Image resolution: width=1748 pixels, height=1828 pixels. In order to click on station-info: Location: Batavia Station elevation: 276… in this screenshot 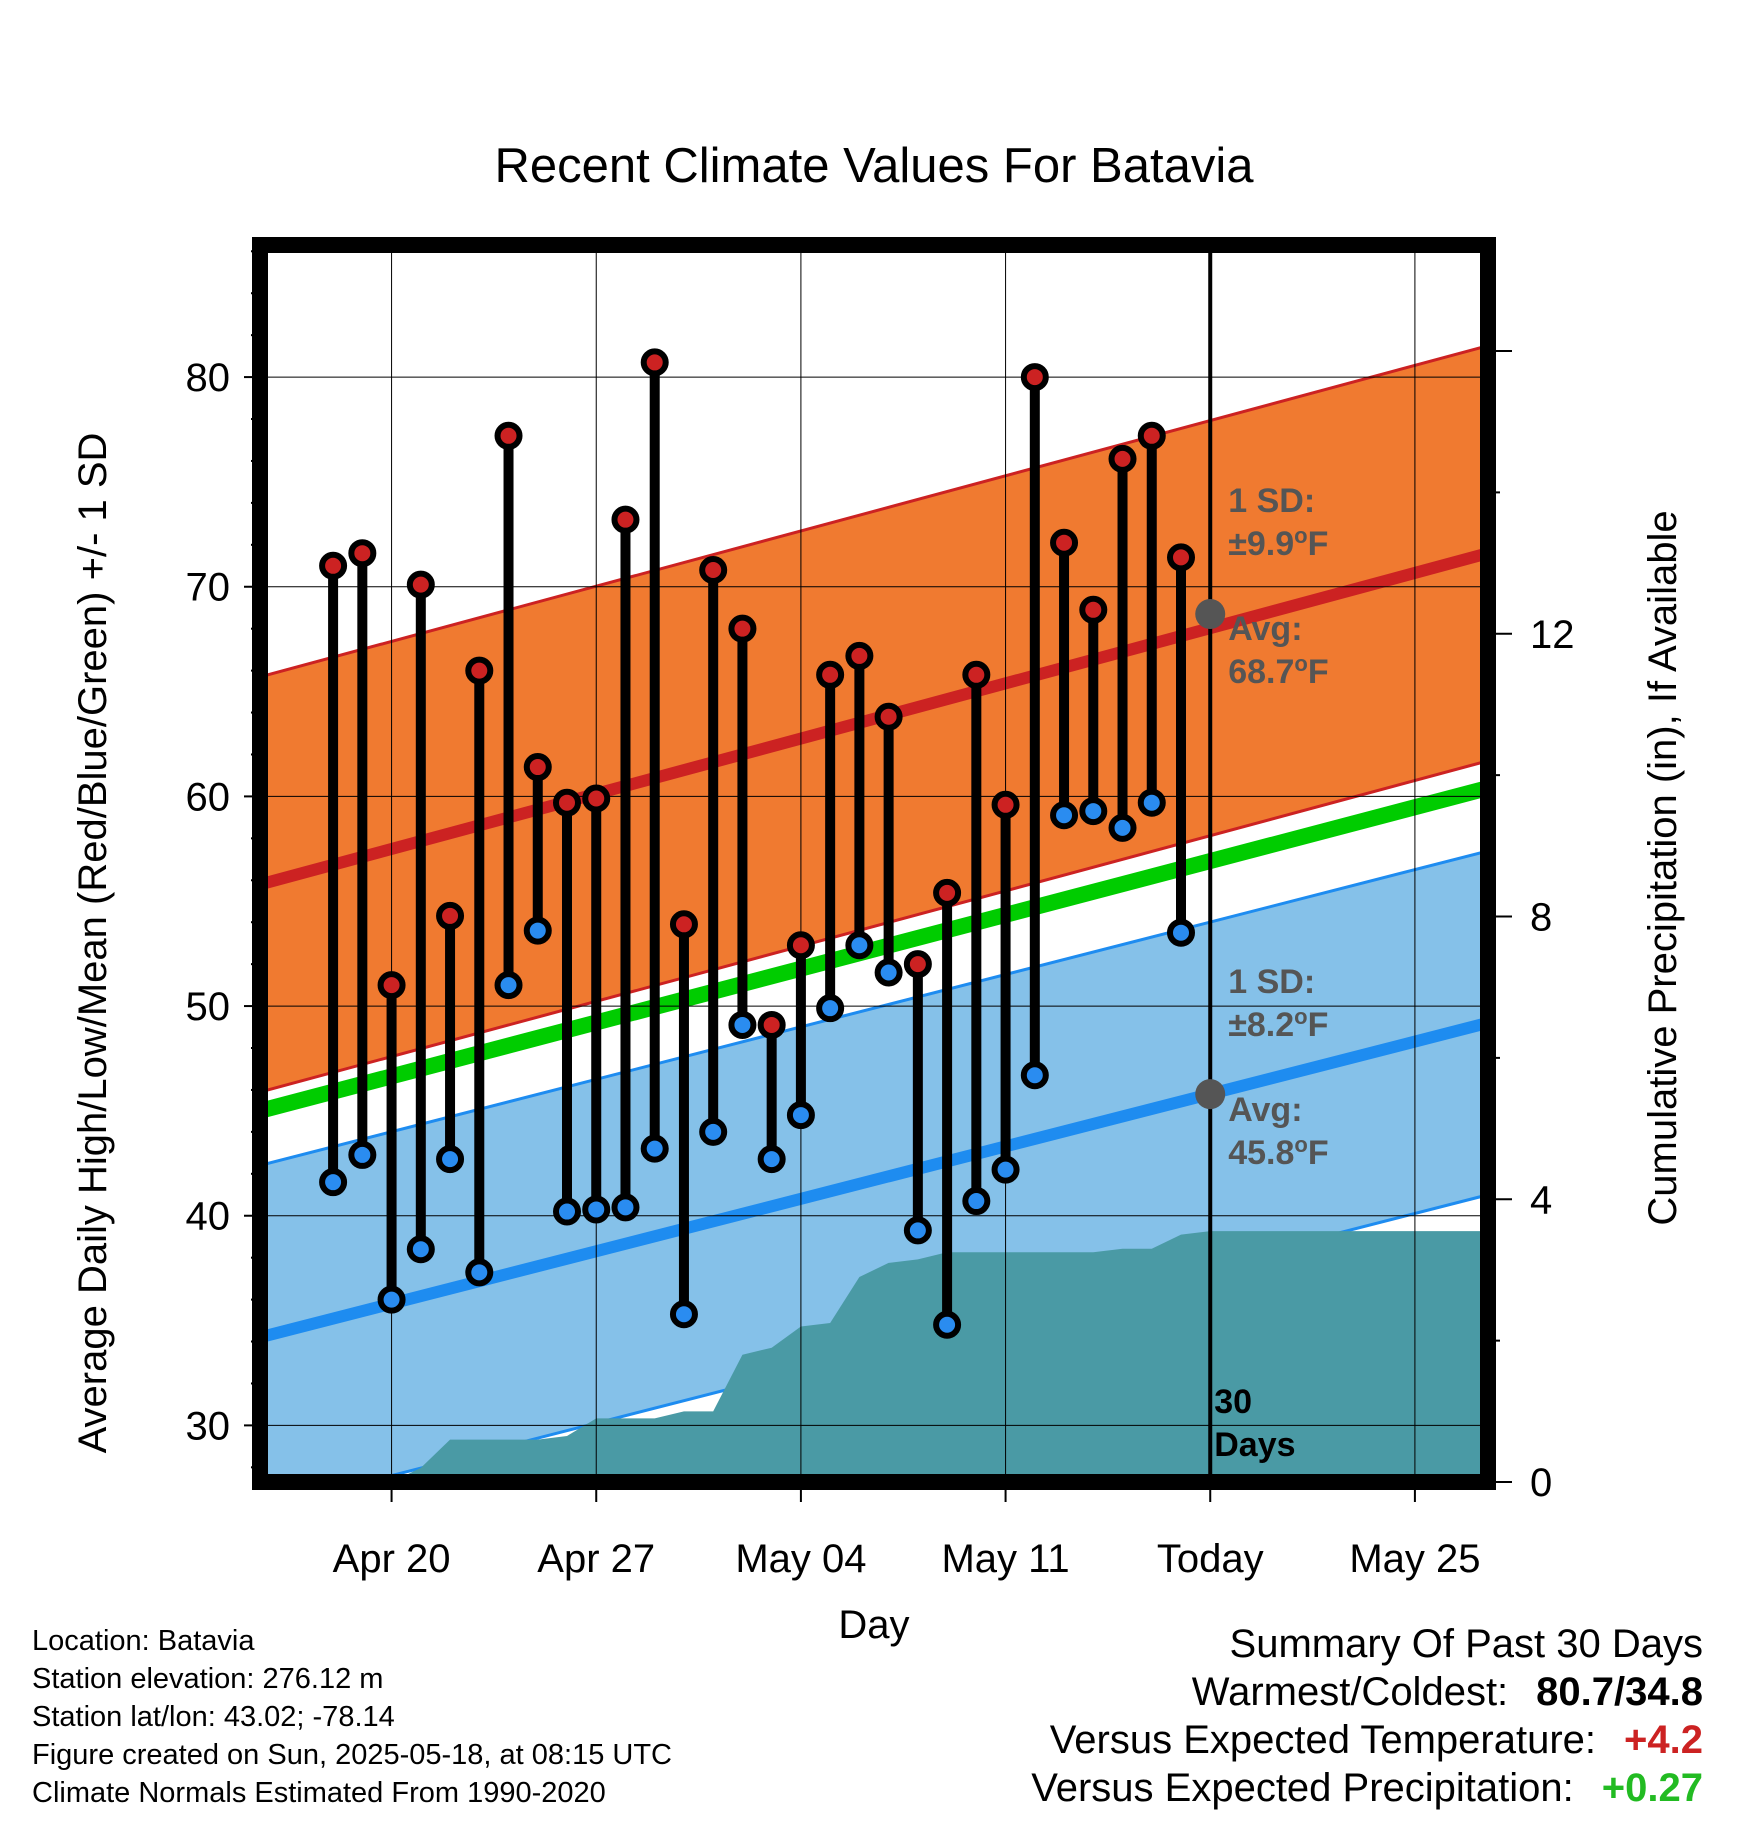, I will do `click(352, 1717)`.